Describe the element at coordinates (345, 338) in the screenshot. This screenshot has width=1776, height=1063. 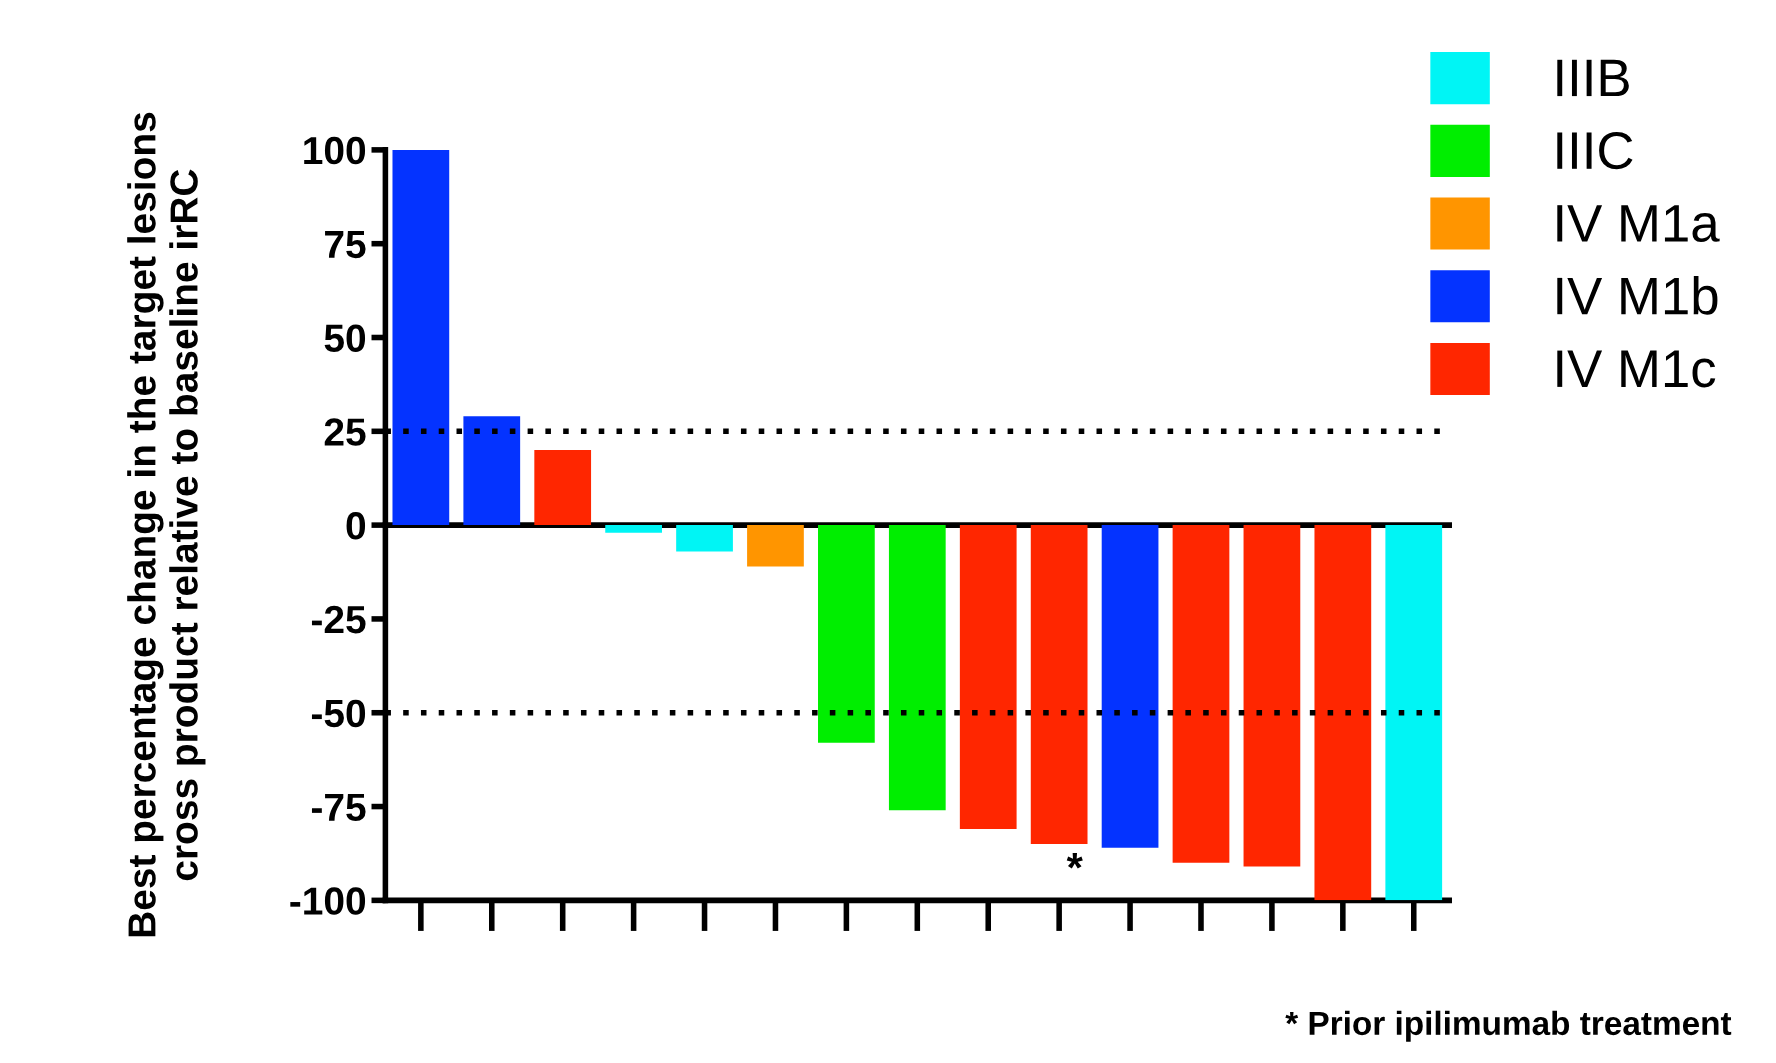
I see `y-tick-label: 50` at that location.